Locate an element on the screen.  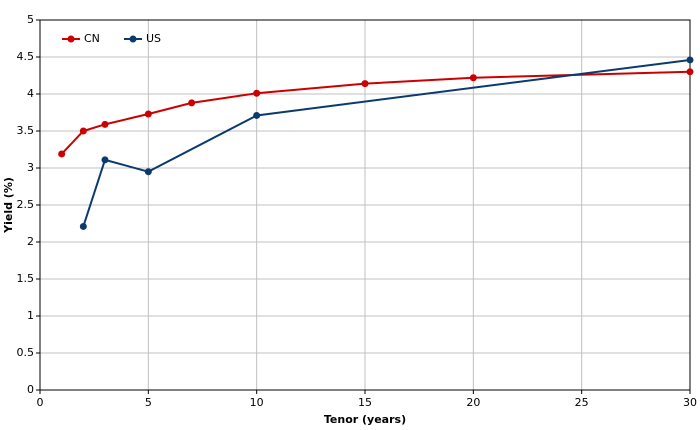
y-tick-label: 0.5 is located at coordinates (26, 352).